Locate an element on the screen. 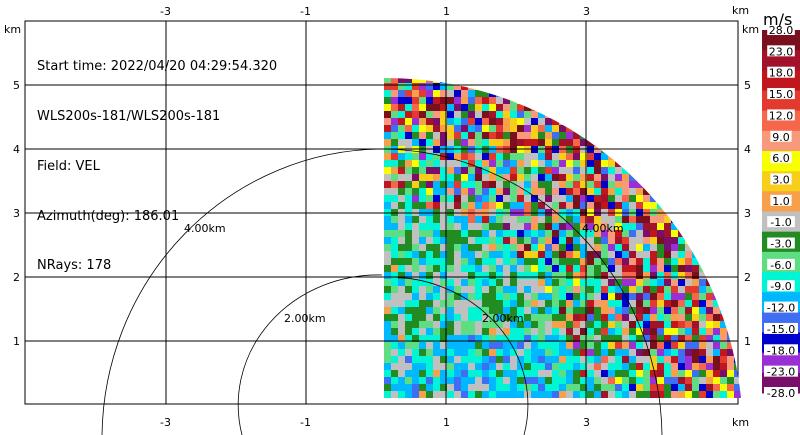  colorbar-label: -28.0 is located at coordinates (781, 393).